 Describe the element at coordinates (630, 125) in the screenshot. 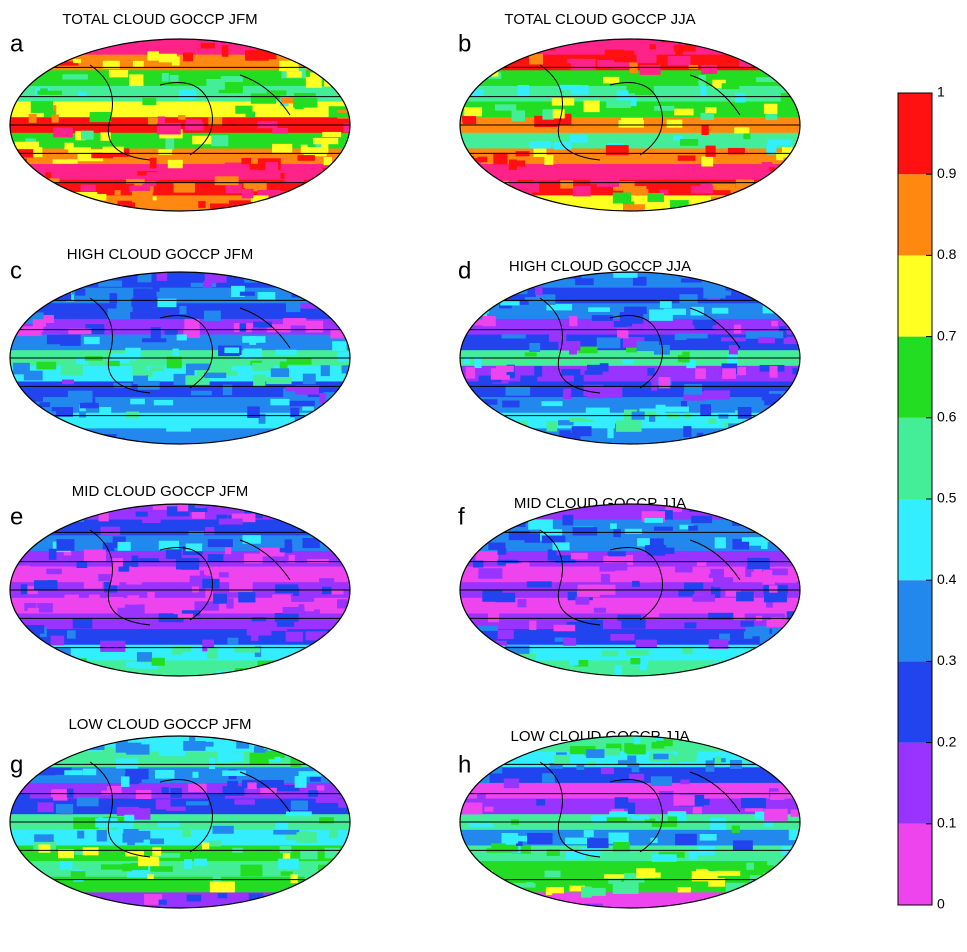

I see `map-outline` at that location.